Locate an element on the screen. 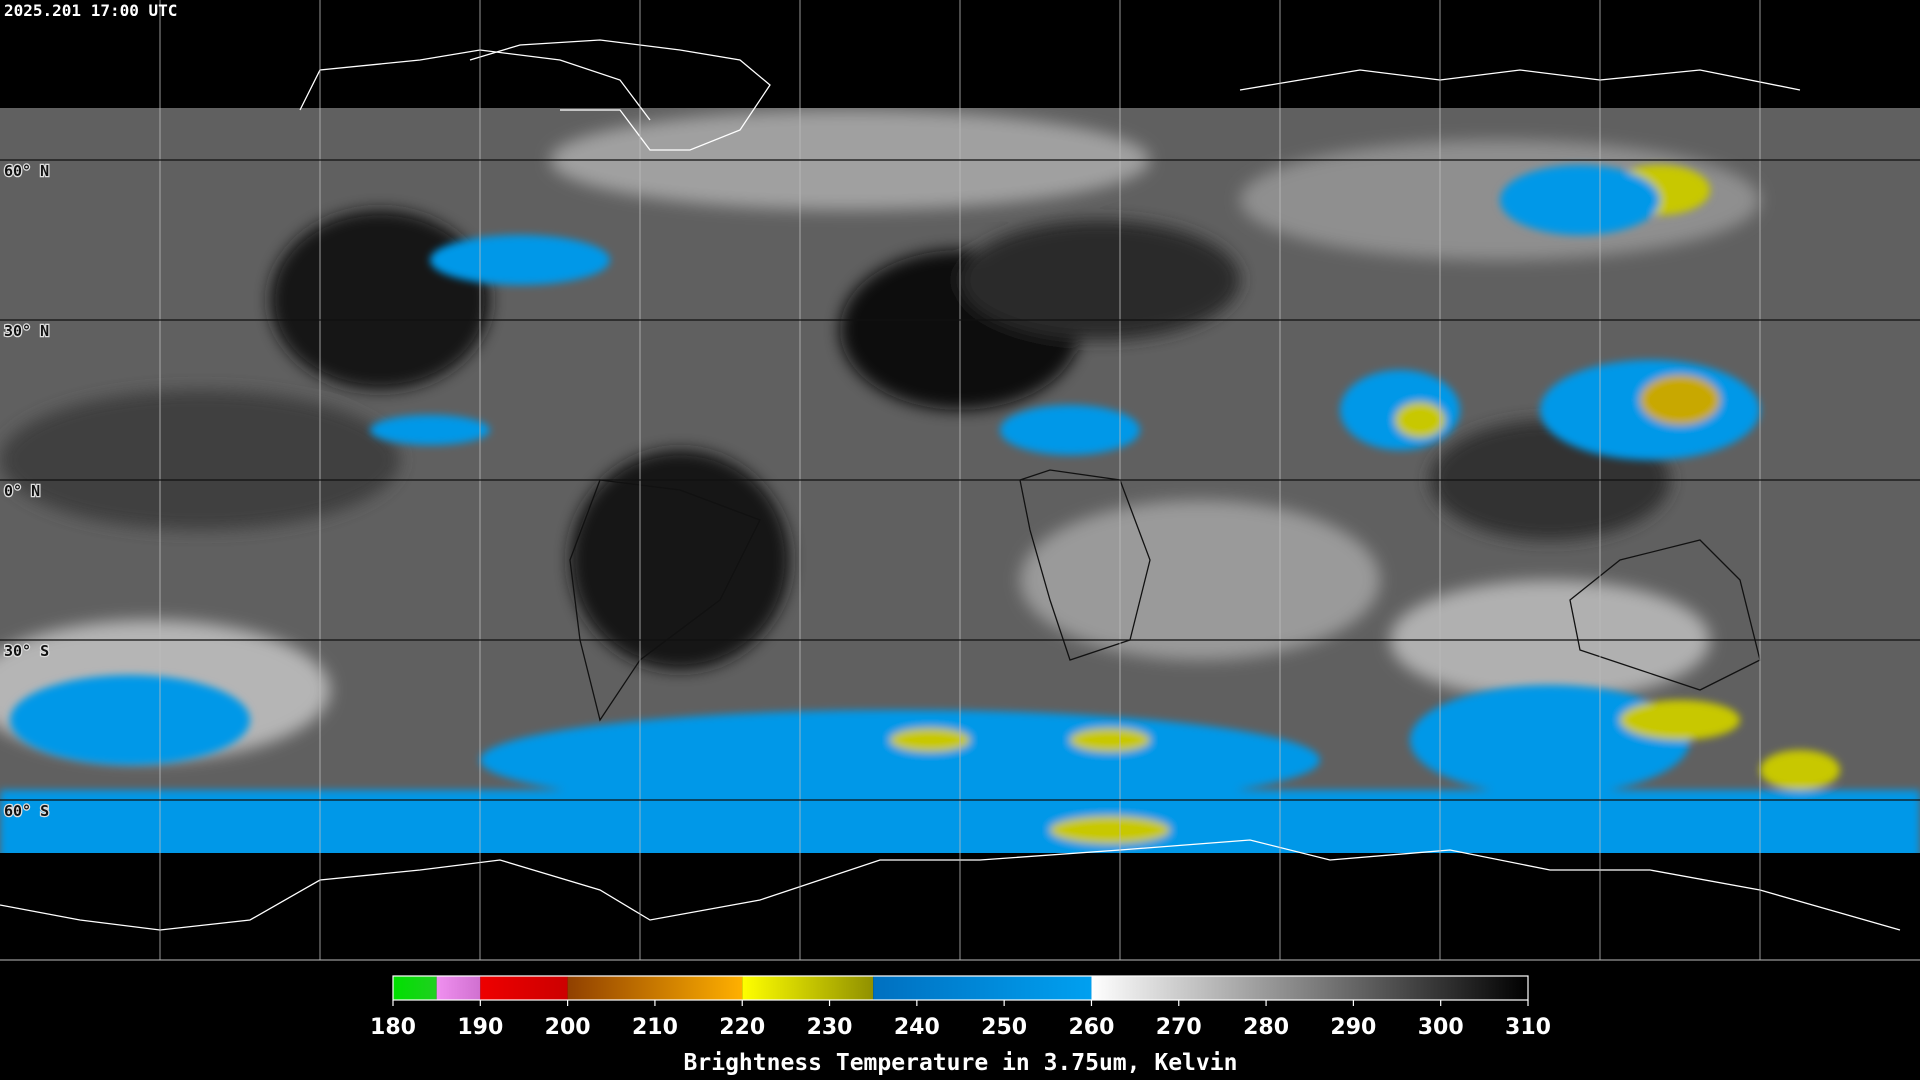 This screenshot has height=1080, width=1920. colorbar-tick-label: 210 is located at coordinates (655, 1027).